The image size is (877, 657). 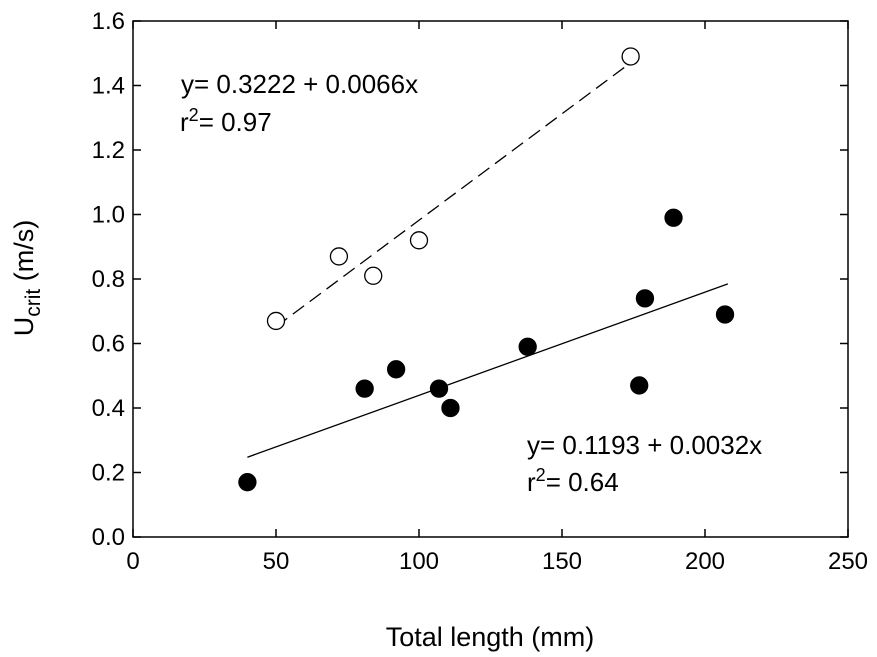 What do you see at coordinates (419, 561) in the screenshot?
I see `x-tick-label: 100` at bounding box center [419, 561].